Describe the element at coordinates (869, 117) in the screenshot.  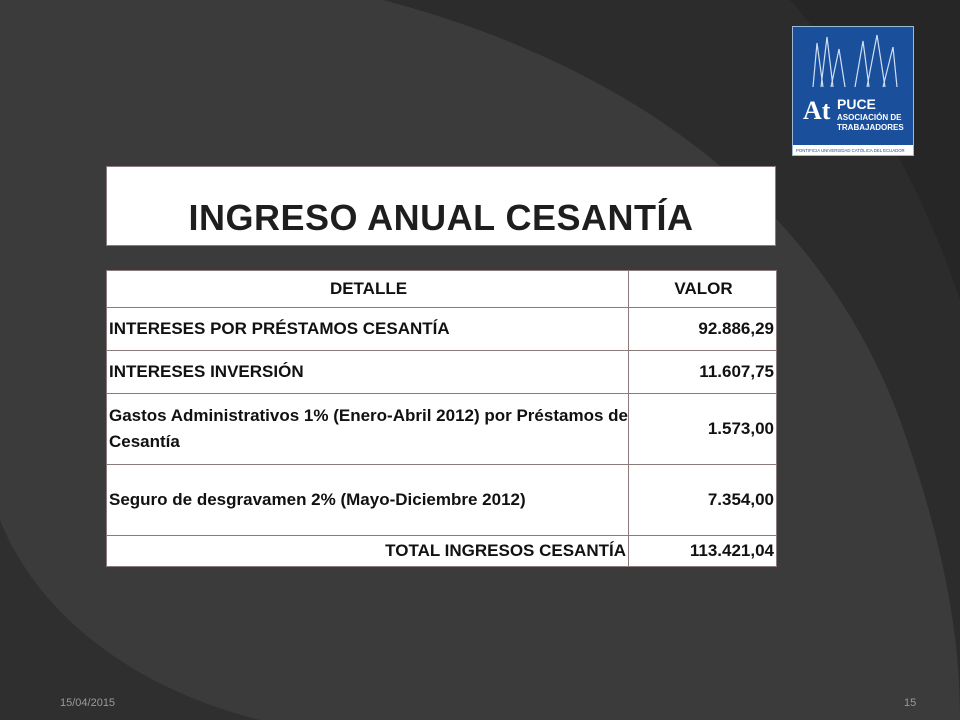
I see `svg-text: ASOCIACIÓN DE` at that location.